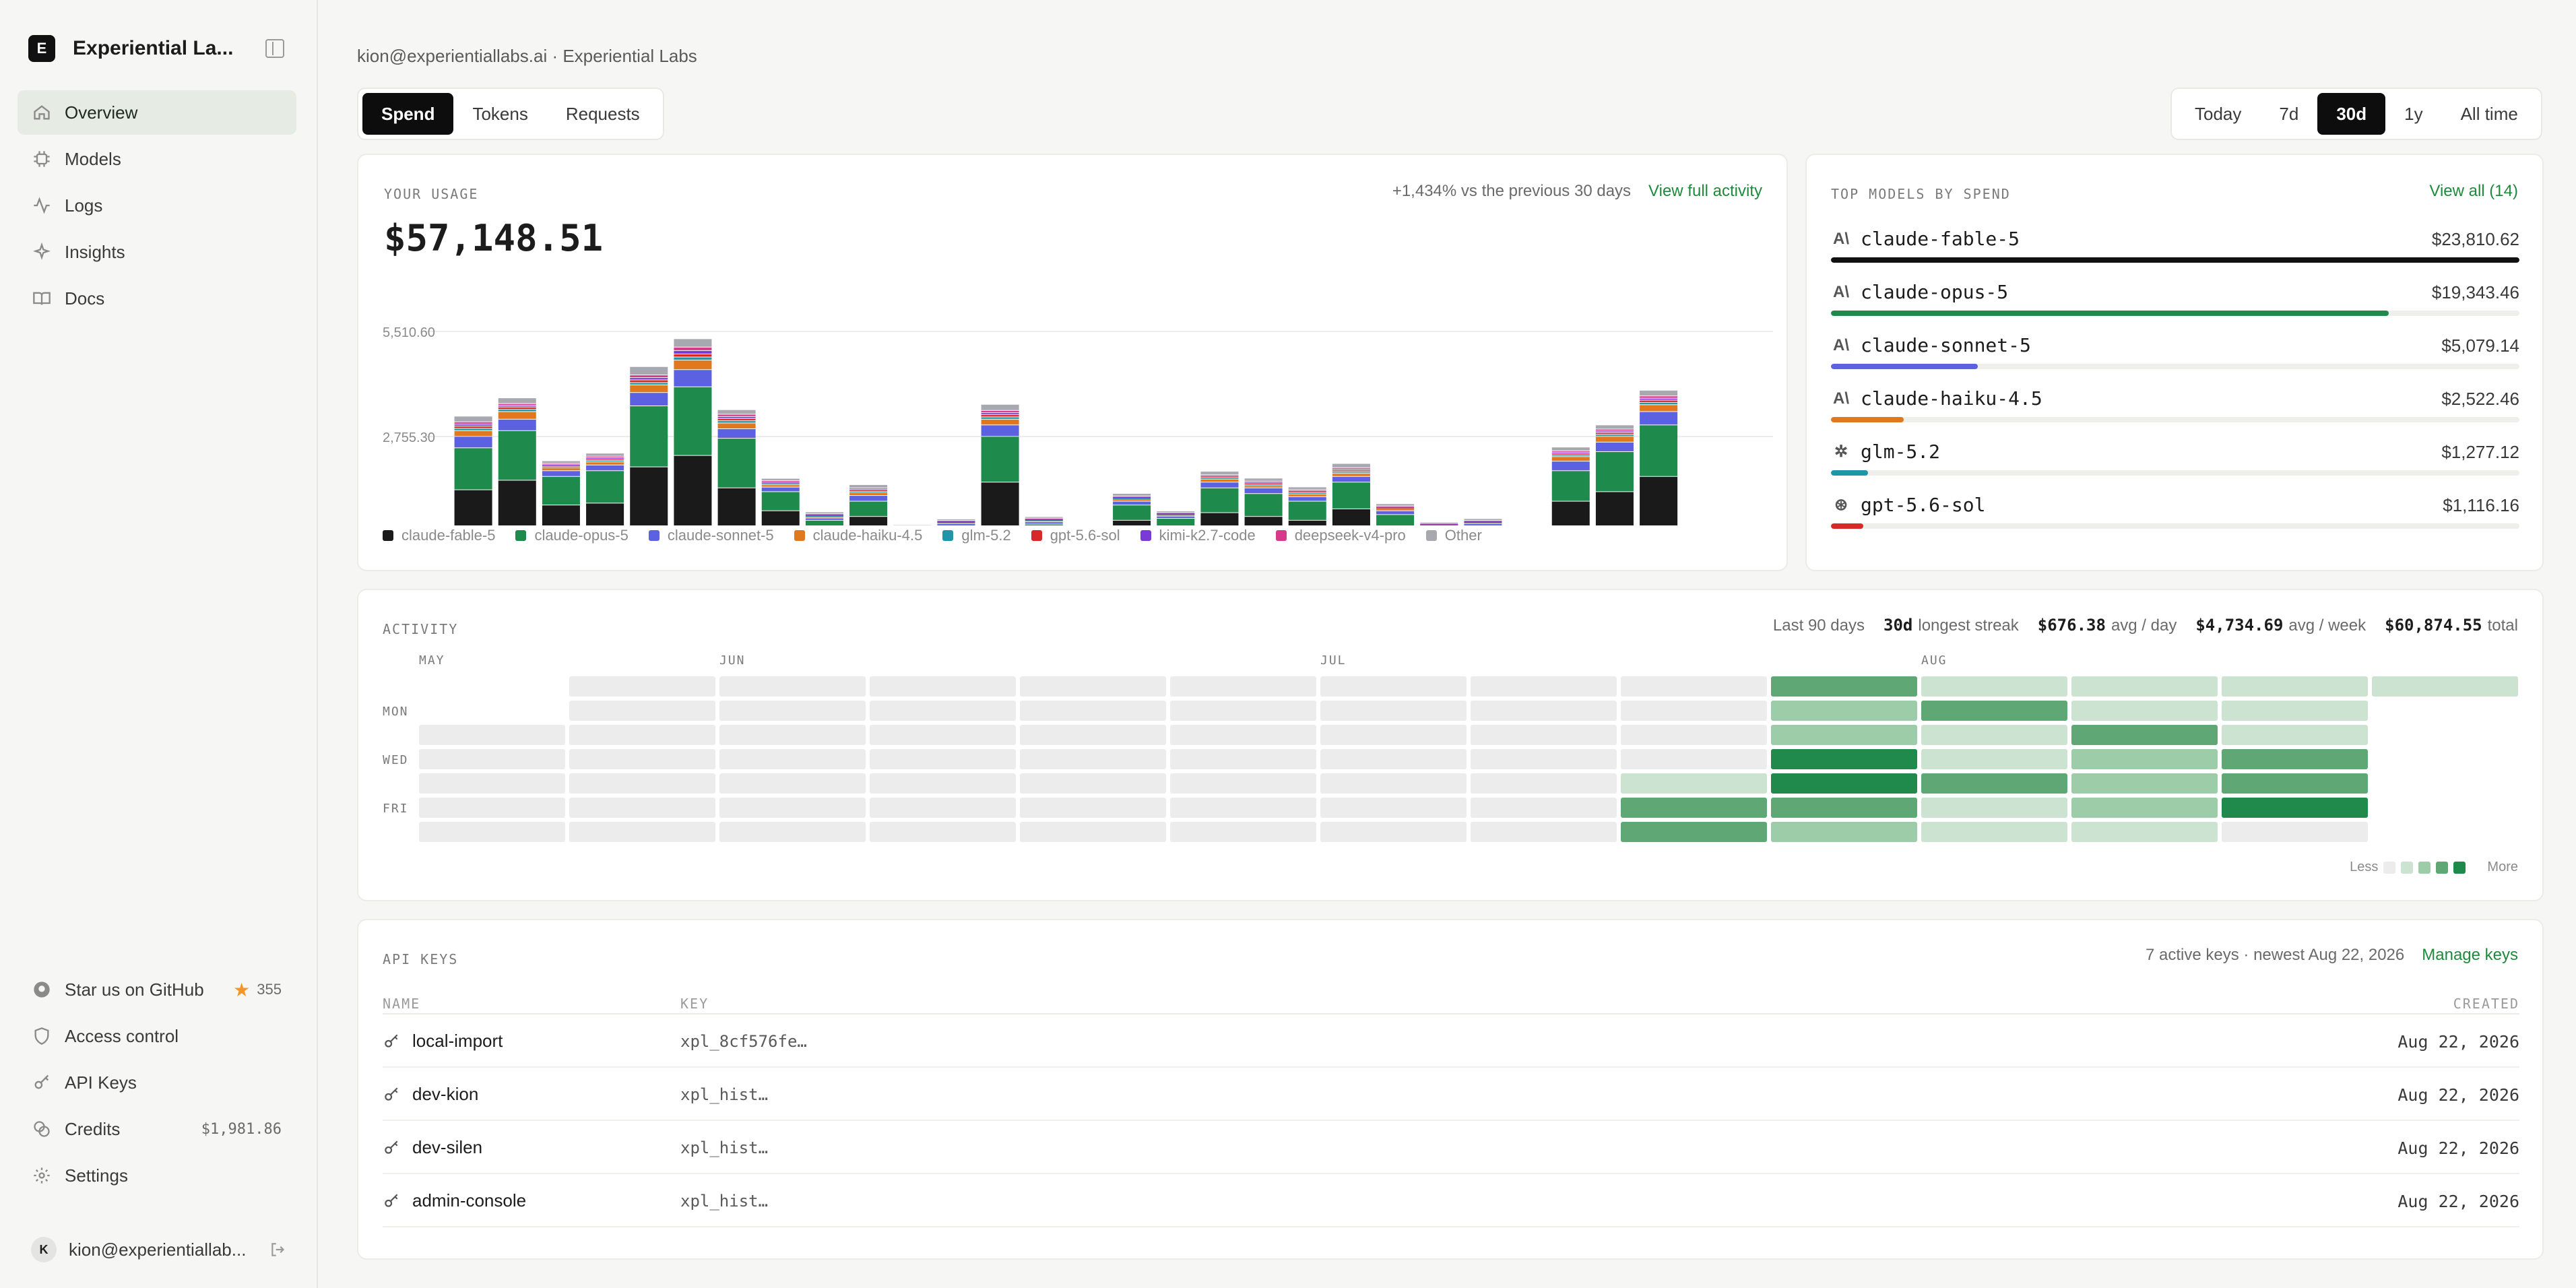 Image resolution: width=2576 pixels, height=1288 pixels. What do you see at coordinates (1451, 1095) in the screenshot?
I see `table-row: dev-kion xpl_hist… Aug 22, 2026` at bounding box center [1451, 1095].